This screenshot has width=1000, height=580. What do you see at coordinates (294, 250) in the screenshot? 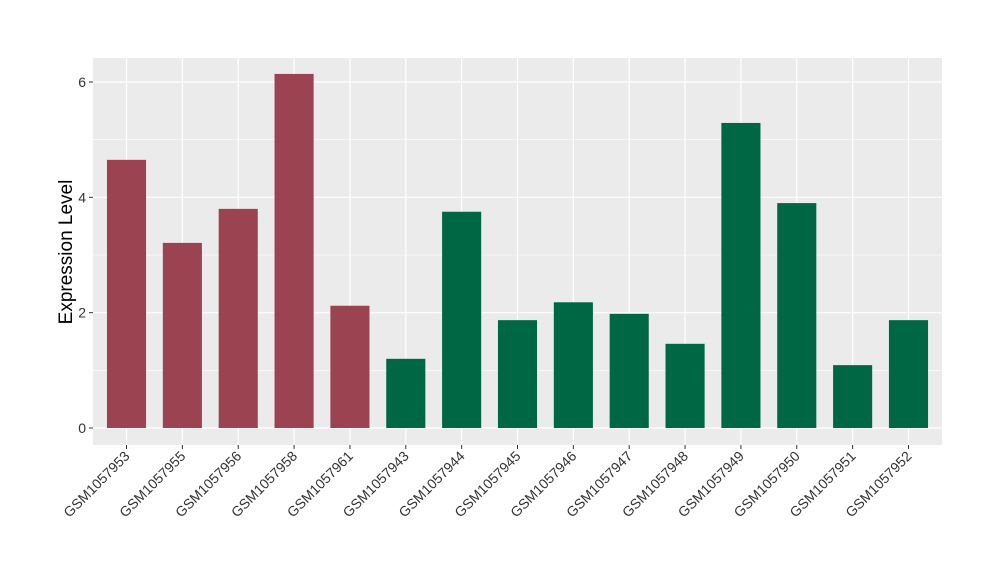
I see `bar-GSM1057958` at bounding box center [294, 250].